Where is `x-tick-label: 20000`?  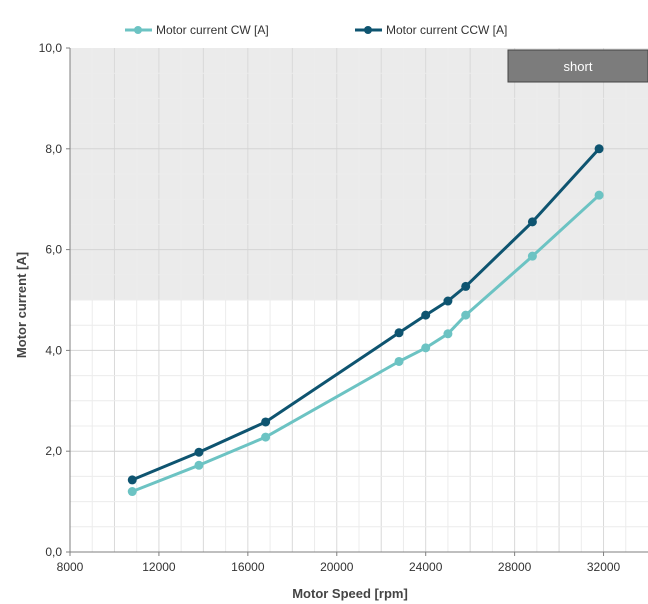
x-tick-label: 20000 is located at coordinates (337, 567).